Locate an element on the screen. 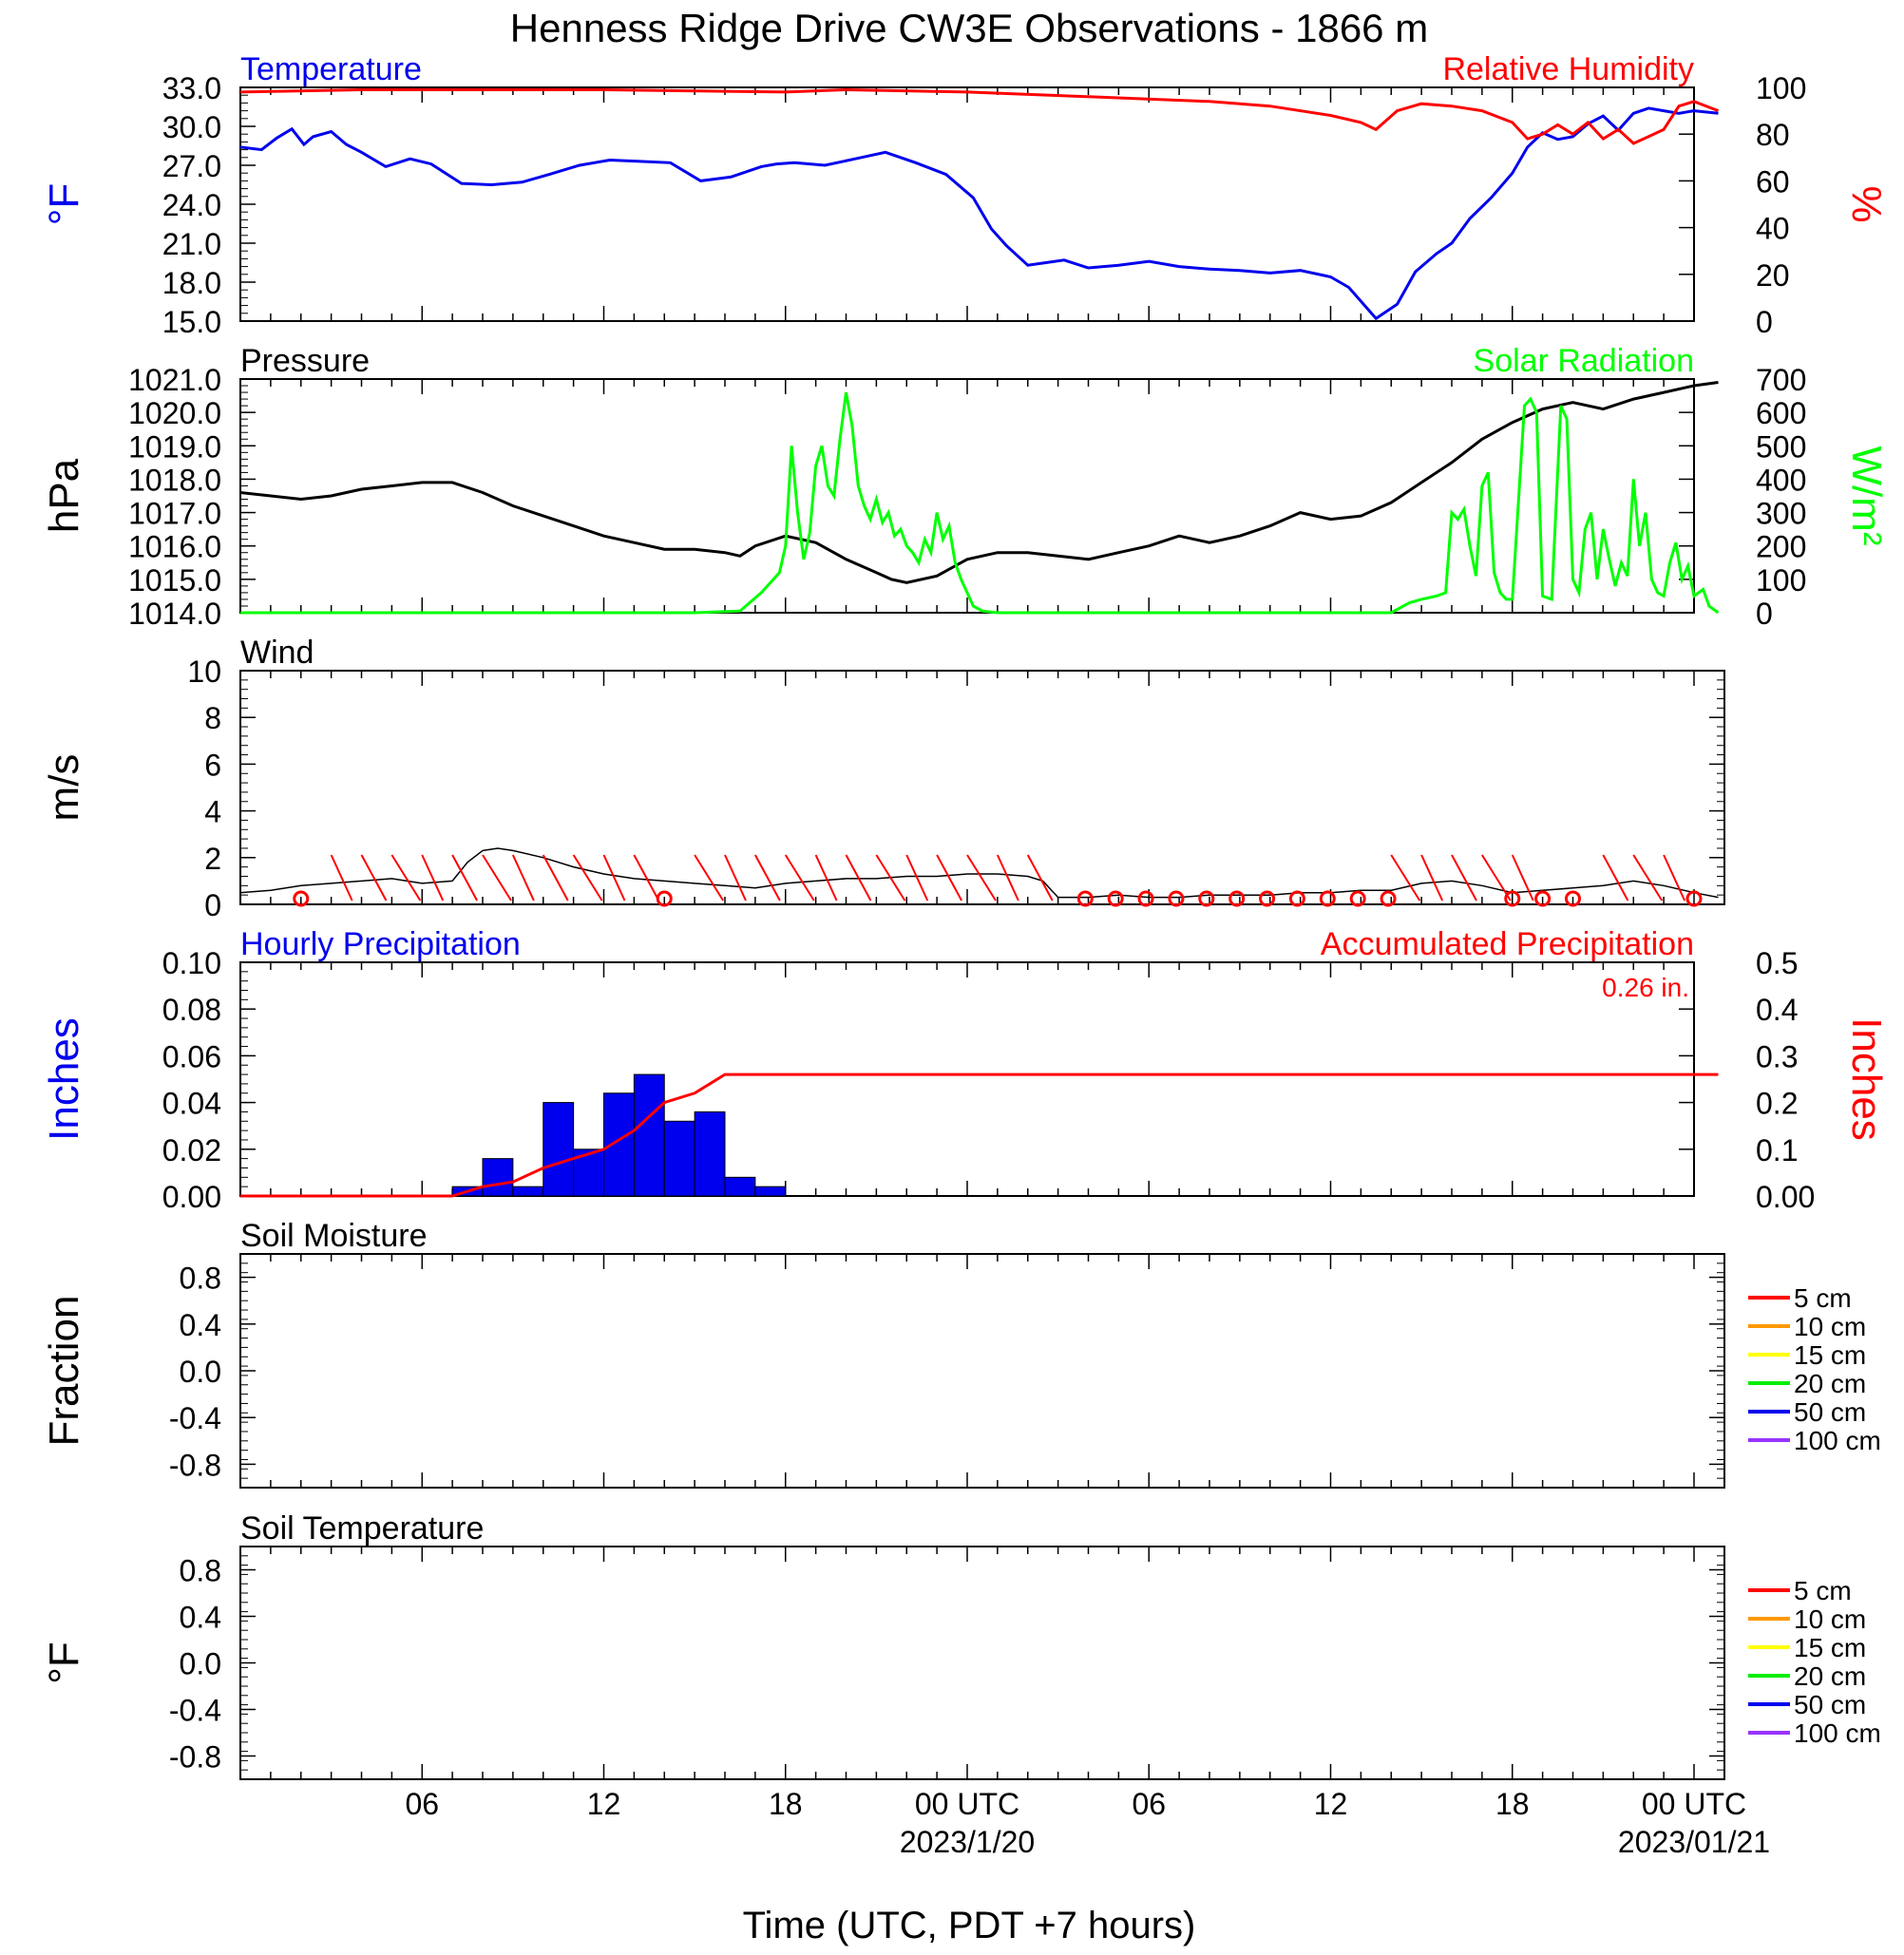  y-tick-label-right: 60 is located at coordinates (1773, 181).